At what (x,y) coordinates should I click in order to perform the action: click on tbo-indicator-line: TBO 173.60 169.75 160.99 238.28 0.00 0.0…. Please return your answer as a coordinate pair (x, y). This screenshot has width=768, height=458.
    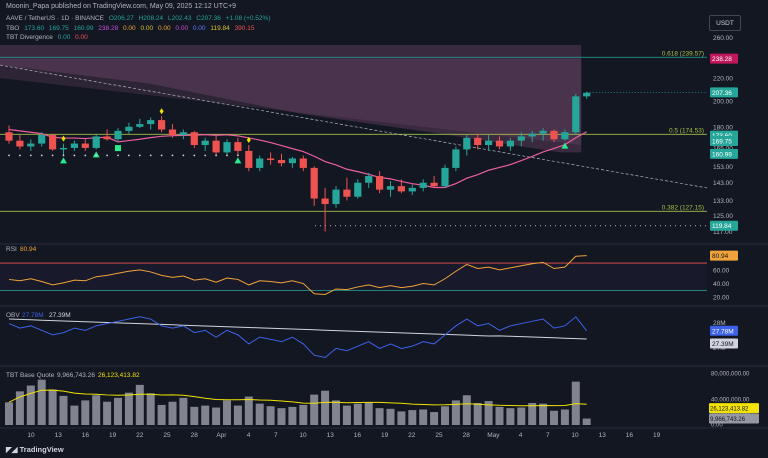
    Looking at the image, I should click on (131, 28).